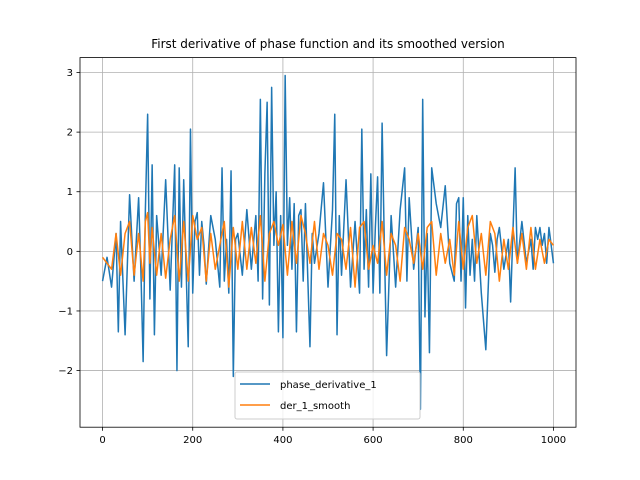 The width and height of the screenshot is (640, 480). Describe the element at coordinates (553, 440) in the screenshot. I see `x-tick-label: 1000` at that location.